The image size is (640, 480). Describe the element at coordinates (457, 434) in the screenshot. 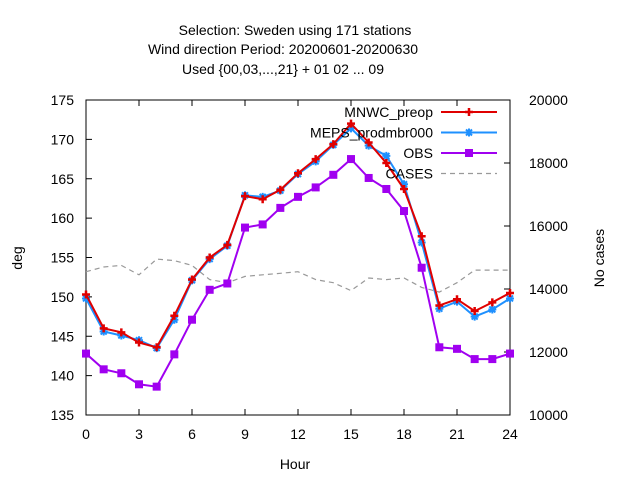

I see `x-tick-label: 21` at that location.